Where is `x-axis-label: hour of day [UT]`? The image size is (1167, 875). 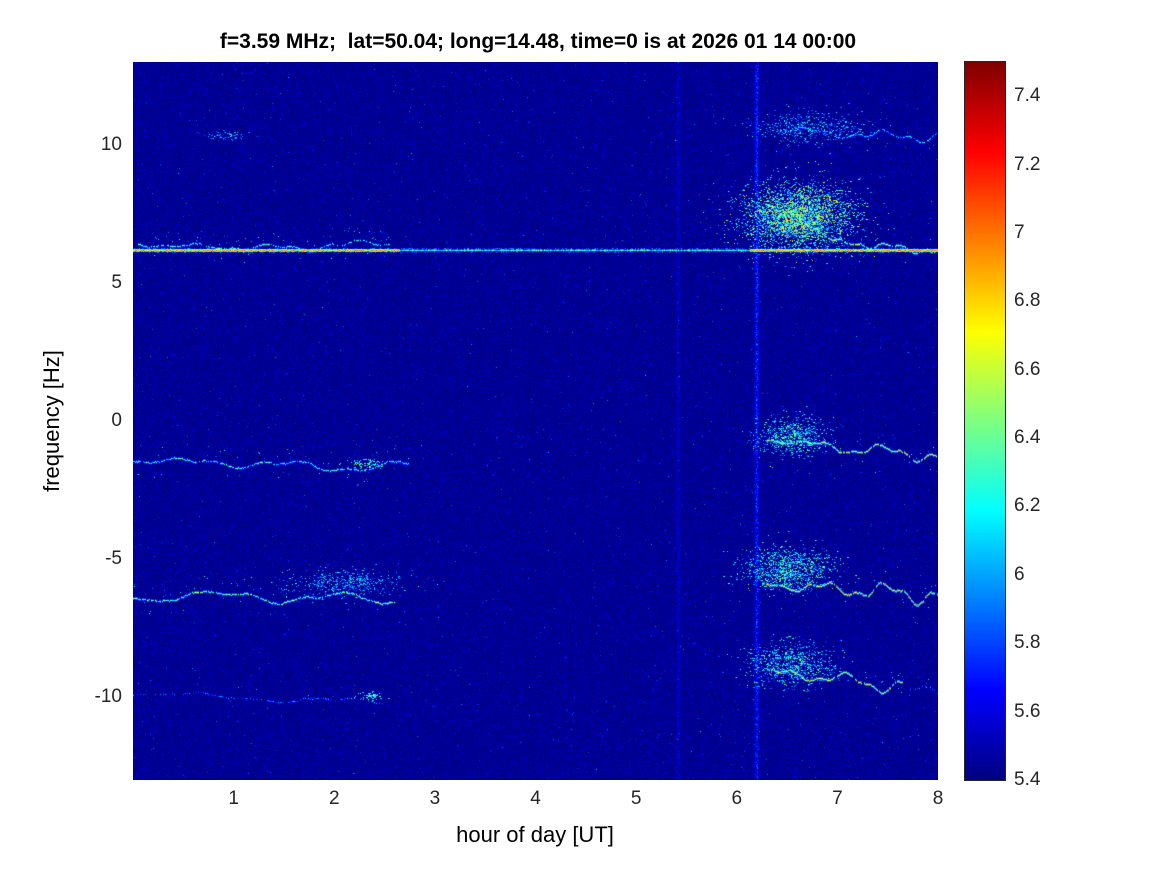 x-axis-label: hour of day [UT] is located at coordinates (535, 834).